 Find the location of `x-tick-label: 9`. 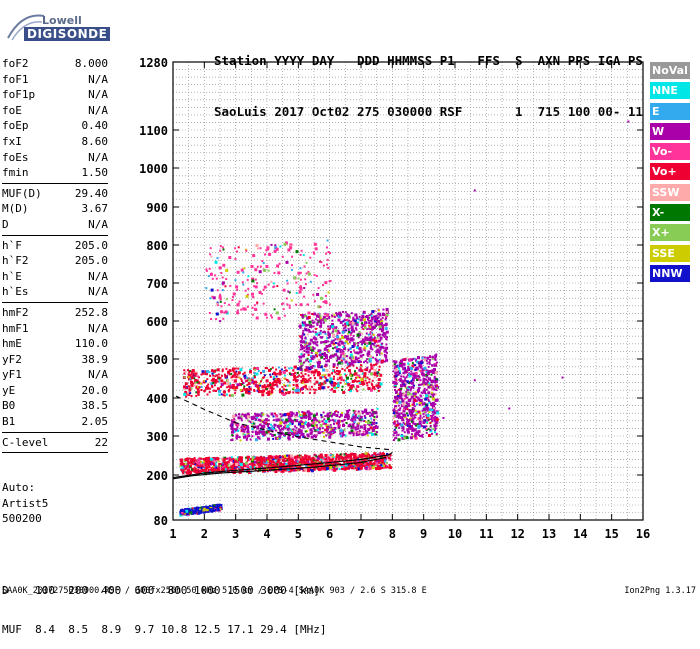

x-tick-label: 9 is located at coordinates (423, 534).